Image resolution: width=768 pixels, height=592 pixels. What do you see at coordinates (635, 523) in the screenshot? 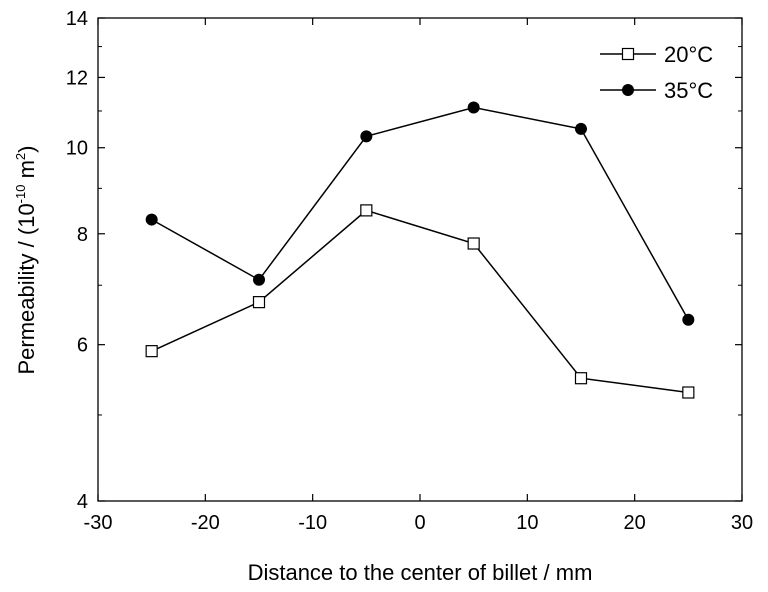
I see `x-tick-label: 20` at bounding box center [635, 523].